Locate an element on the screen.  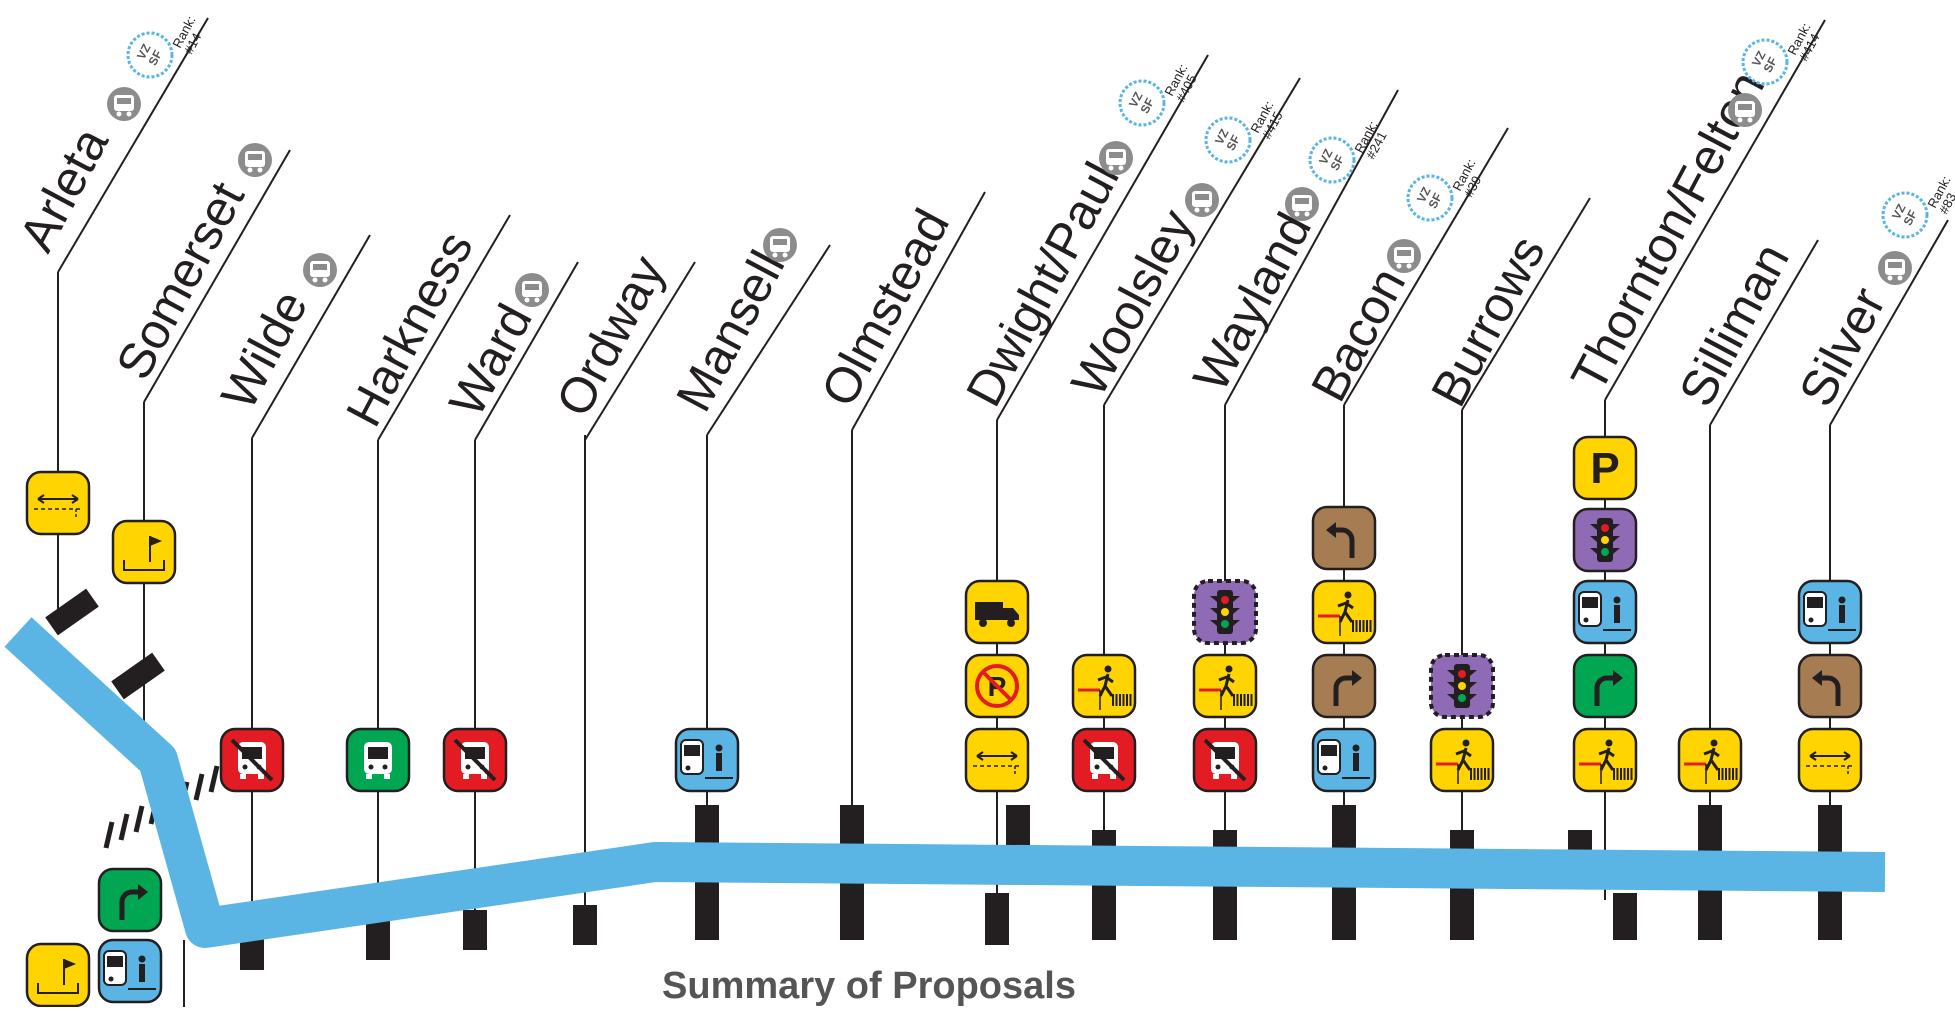
parking-icon: P is located at coordinates (1605, 468).